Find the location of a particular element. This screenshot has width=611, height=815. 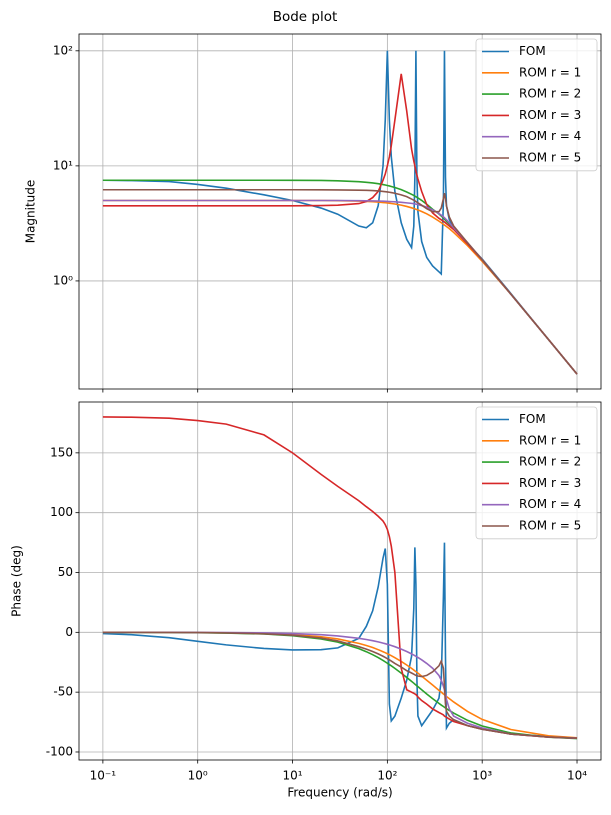

y-tick-label: 10⁰ is located at coordinates (63, 280).